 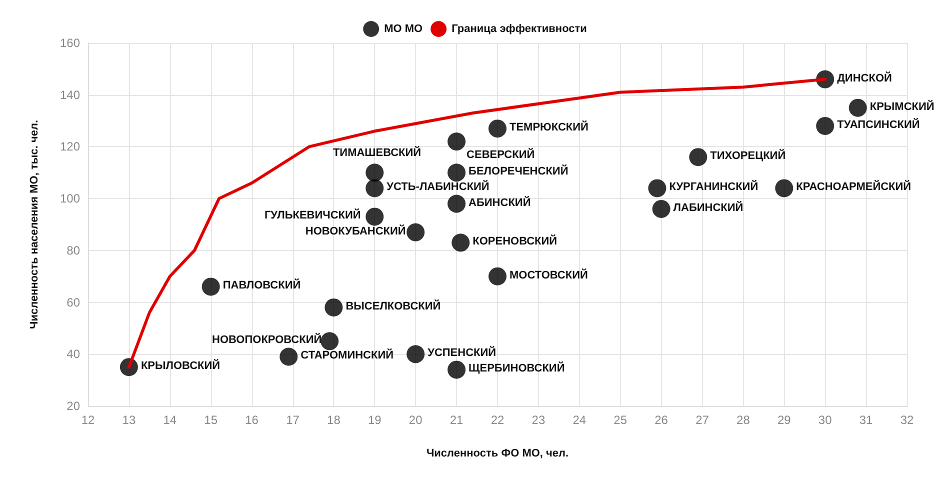 I want to click on y-tick-label: 20, so click(x=73, y=406).